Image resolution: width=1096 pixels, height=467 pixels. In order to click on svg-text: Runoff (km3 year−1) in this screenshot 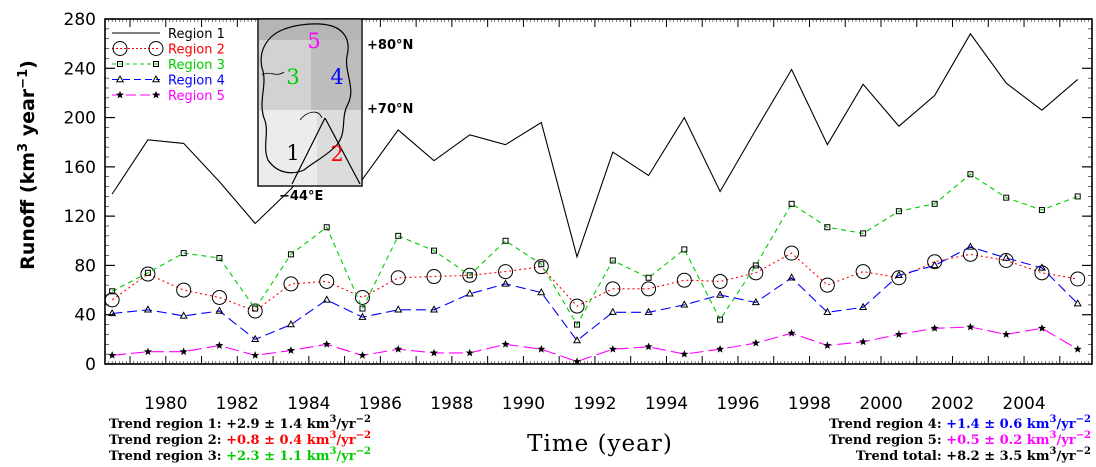, I will do `click(27, 165)`.